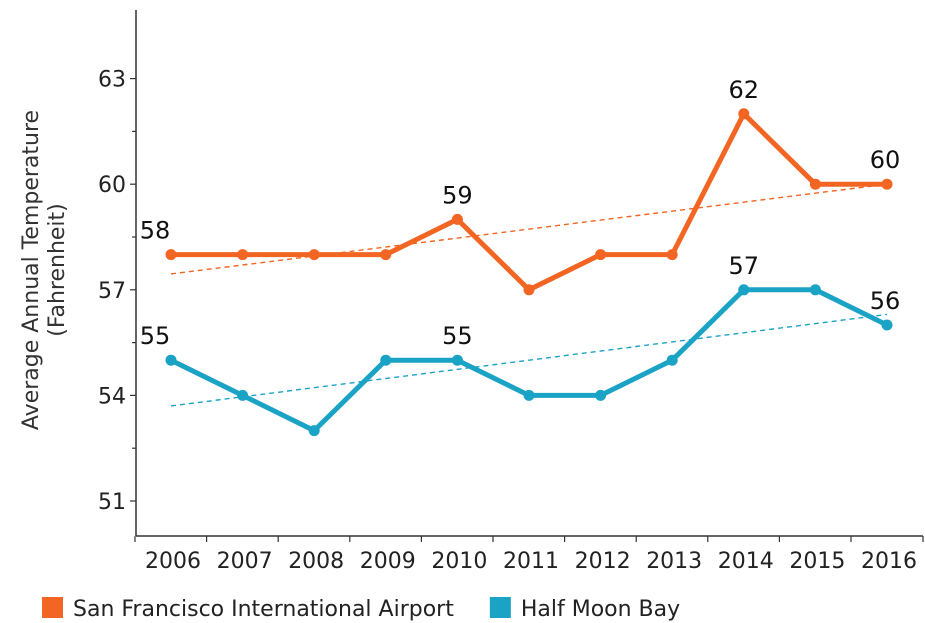 This screenshot has height=623, width=925. What do you see at coordinates (245, 561) in the screenshot?
I see `x-tick-label: 2007` at bounding box center [245, 561].